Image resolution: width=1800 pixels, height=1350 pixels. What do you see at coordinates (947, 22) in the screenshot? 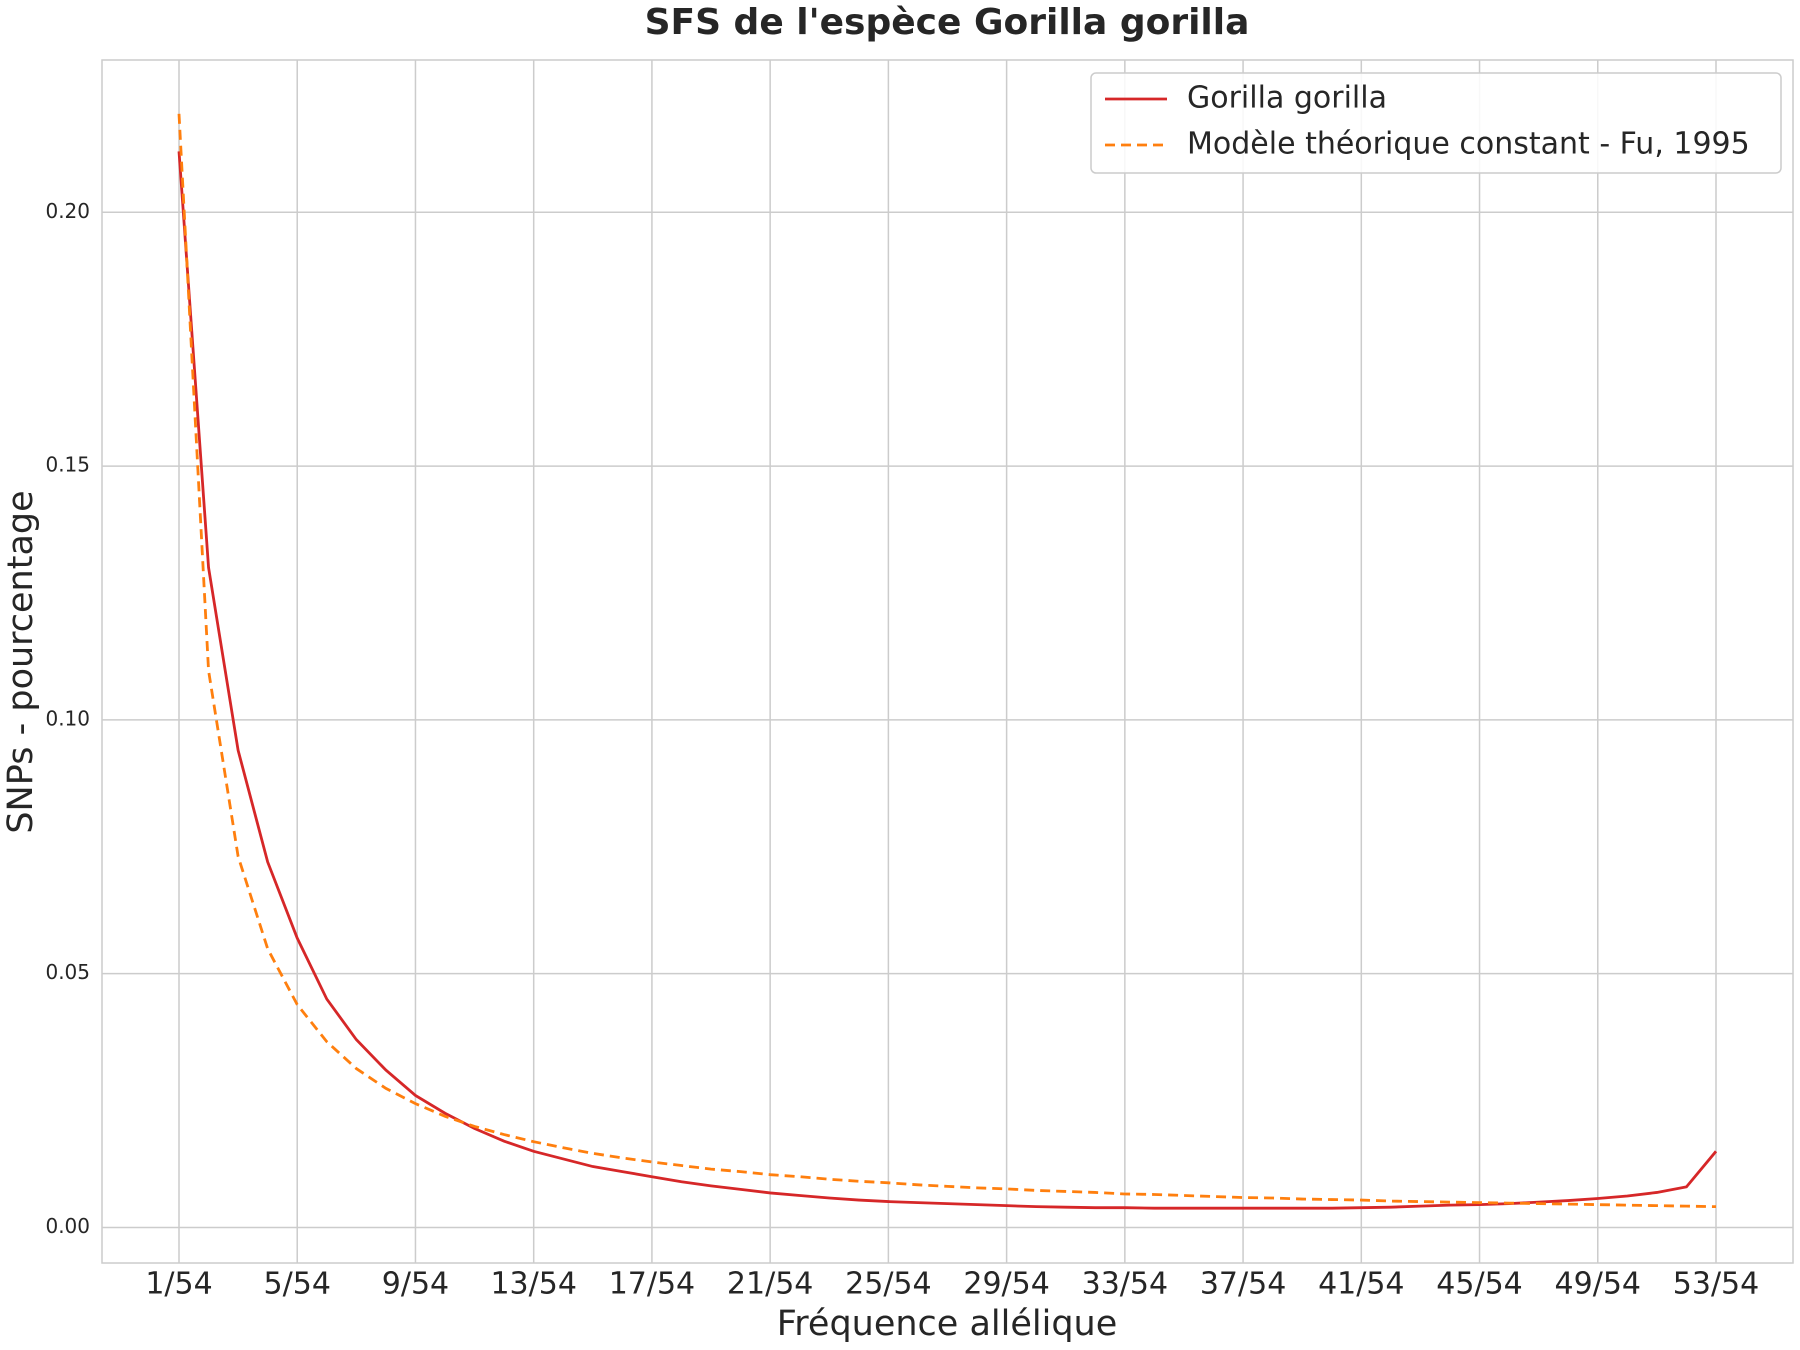
I see `chart-title: SFS de l'espèce Gorilla gorilla` at bounding box center [947, 22].